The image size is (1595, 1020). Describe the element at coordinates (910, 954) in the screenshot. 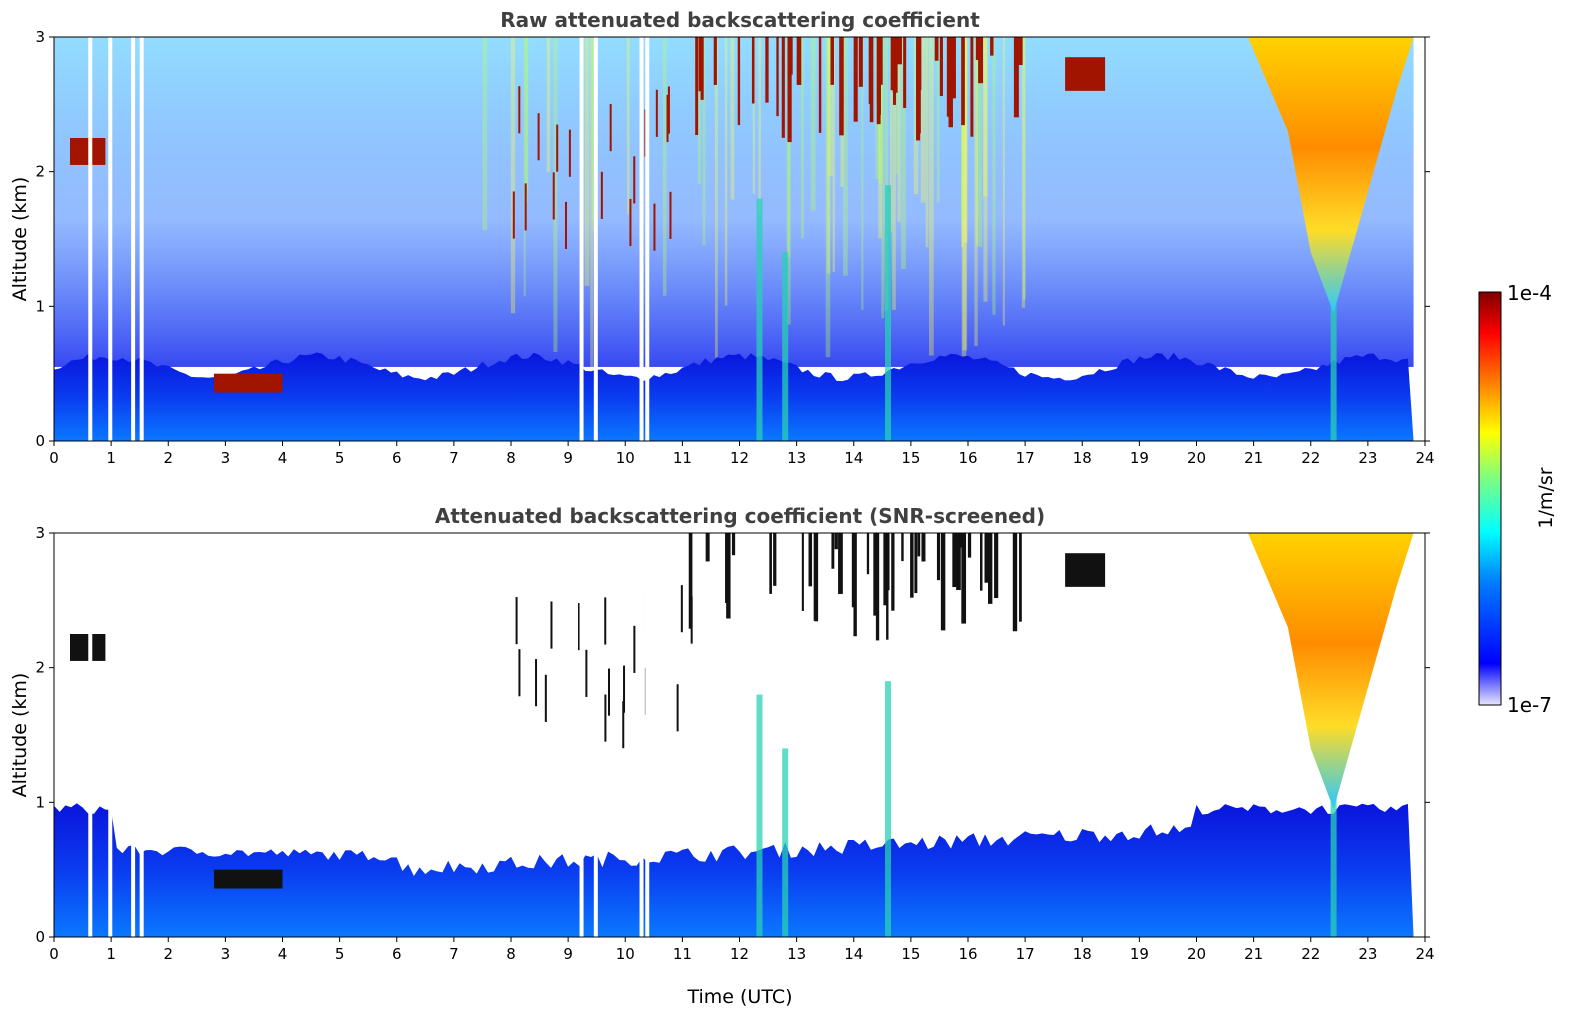

I see `x-tick-label: 15` at that location.